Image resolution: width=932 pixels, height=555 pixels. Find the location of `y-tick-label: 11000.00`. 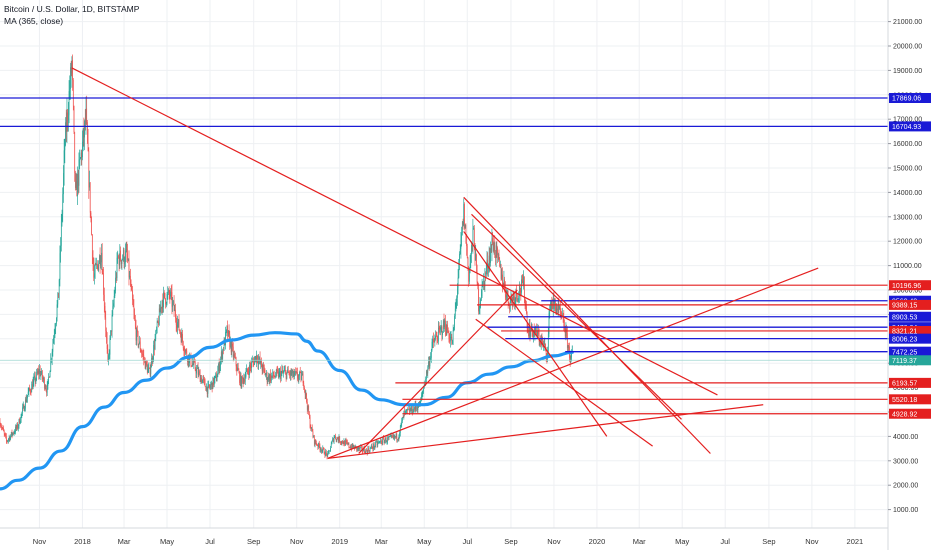

y-tick-label: 11000.00 is located at coordinates (907, 266).